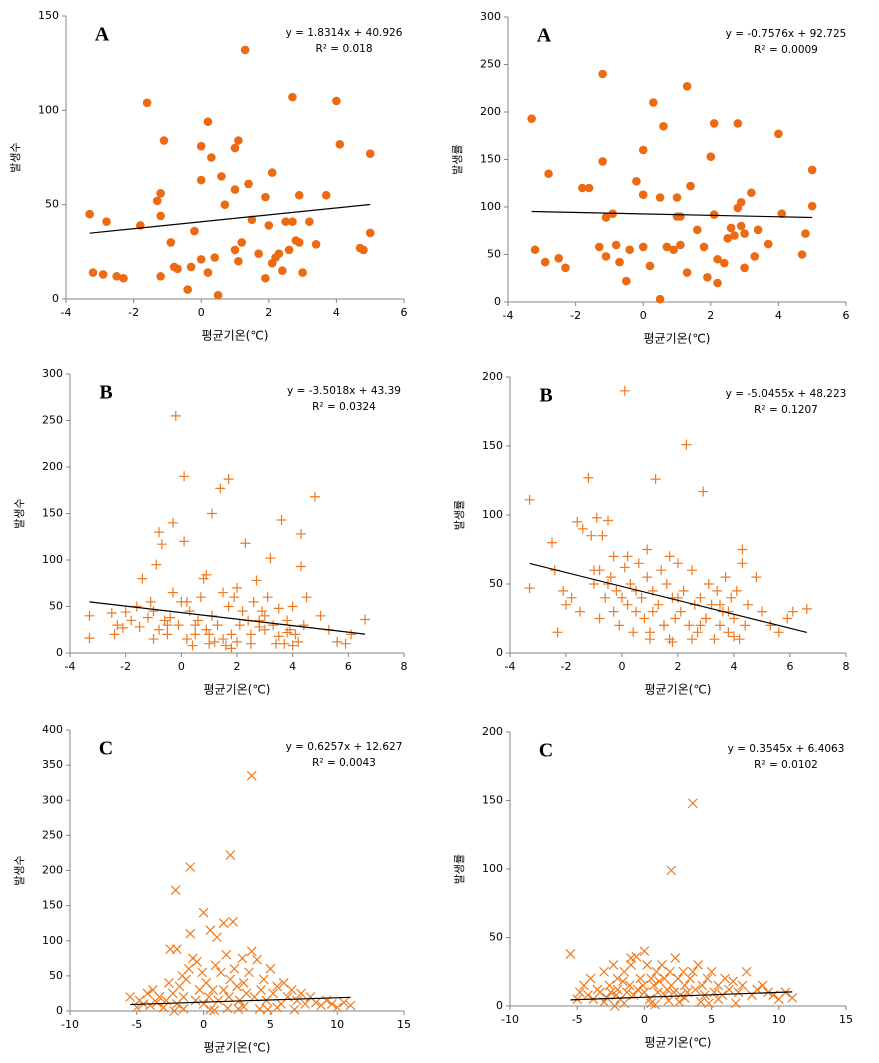  I want to click on x-tick-label: 5, so click(270, 1024).